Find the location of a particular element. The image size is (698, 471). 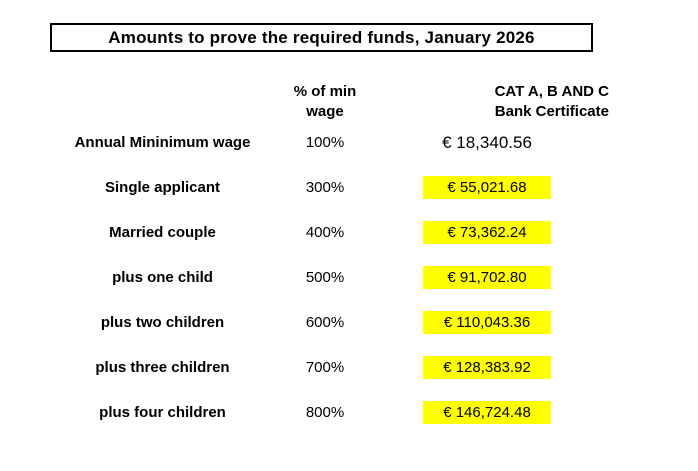

row-percent: 500% is located at coordinates (325, 277).